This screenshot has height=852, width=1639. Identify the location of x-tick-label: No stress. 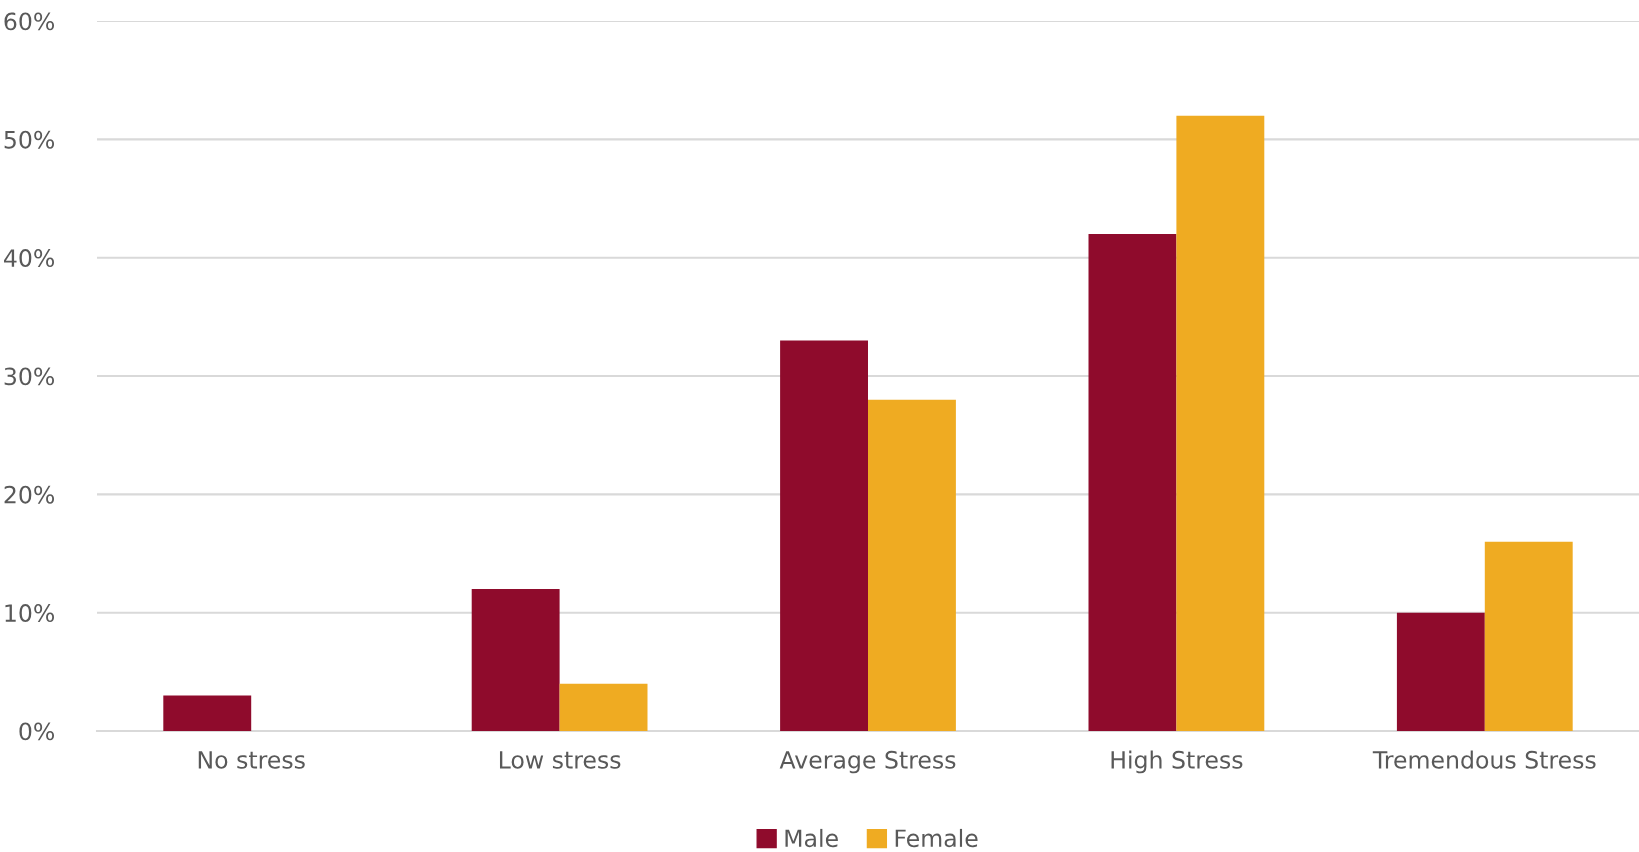
(251, 760).